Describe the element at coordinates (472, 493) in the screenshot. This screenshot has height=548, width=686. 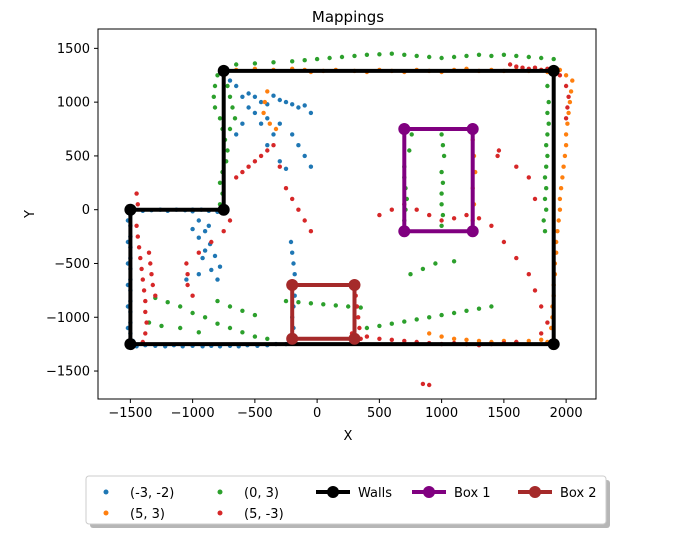
I see `legend-label: Box 1` at that location.